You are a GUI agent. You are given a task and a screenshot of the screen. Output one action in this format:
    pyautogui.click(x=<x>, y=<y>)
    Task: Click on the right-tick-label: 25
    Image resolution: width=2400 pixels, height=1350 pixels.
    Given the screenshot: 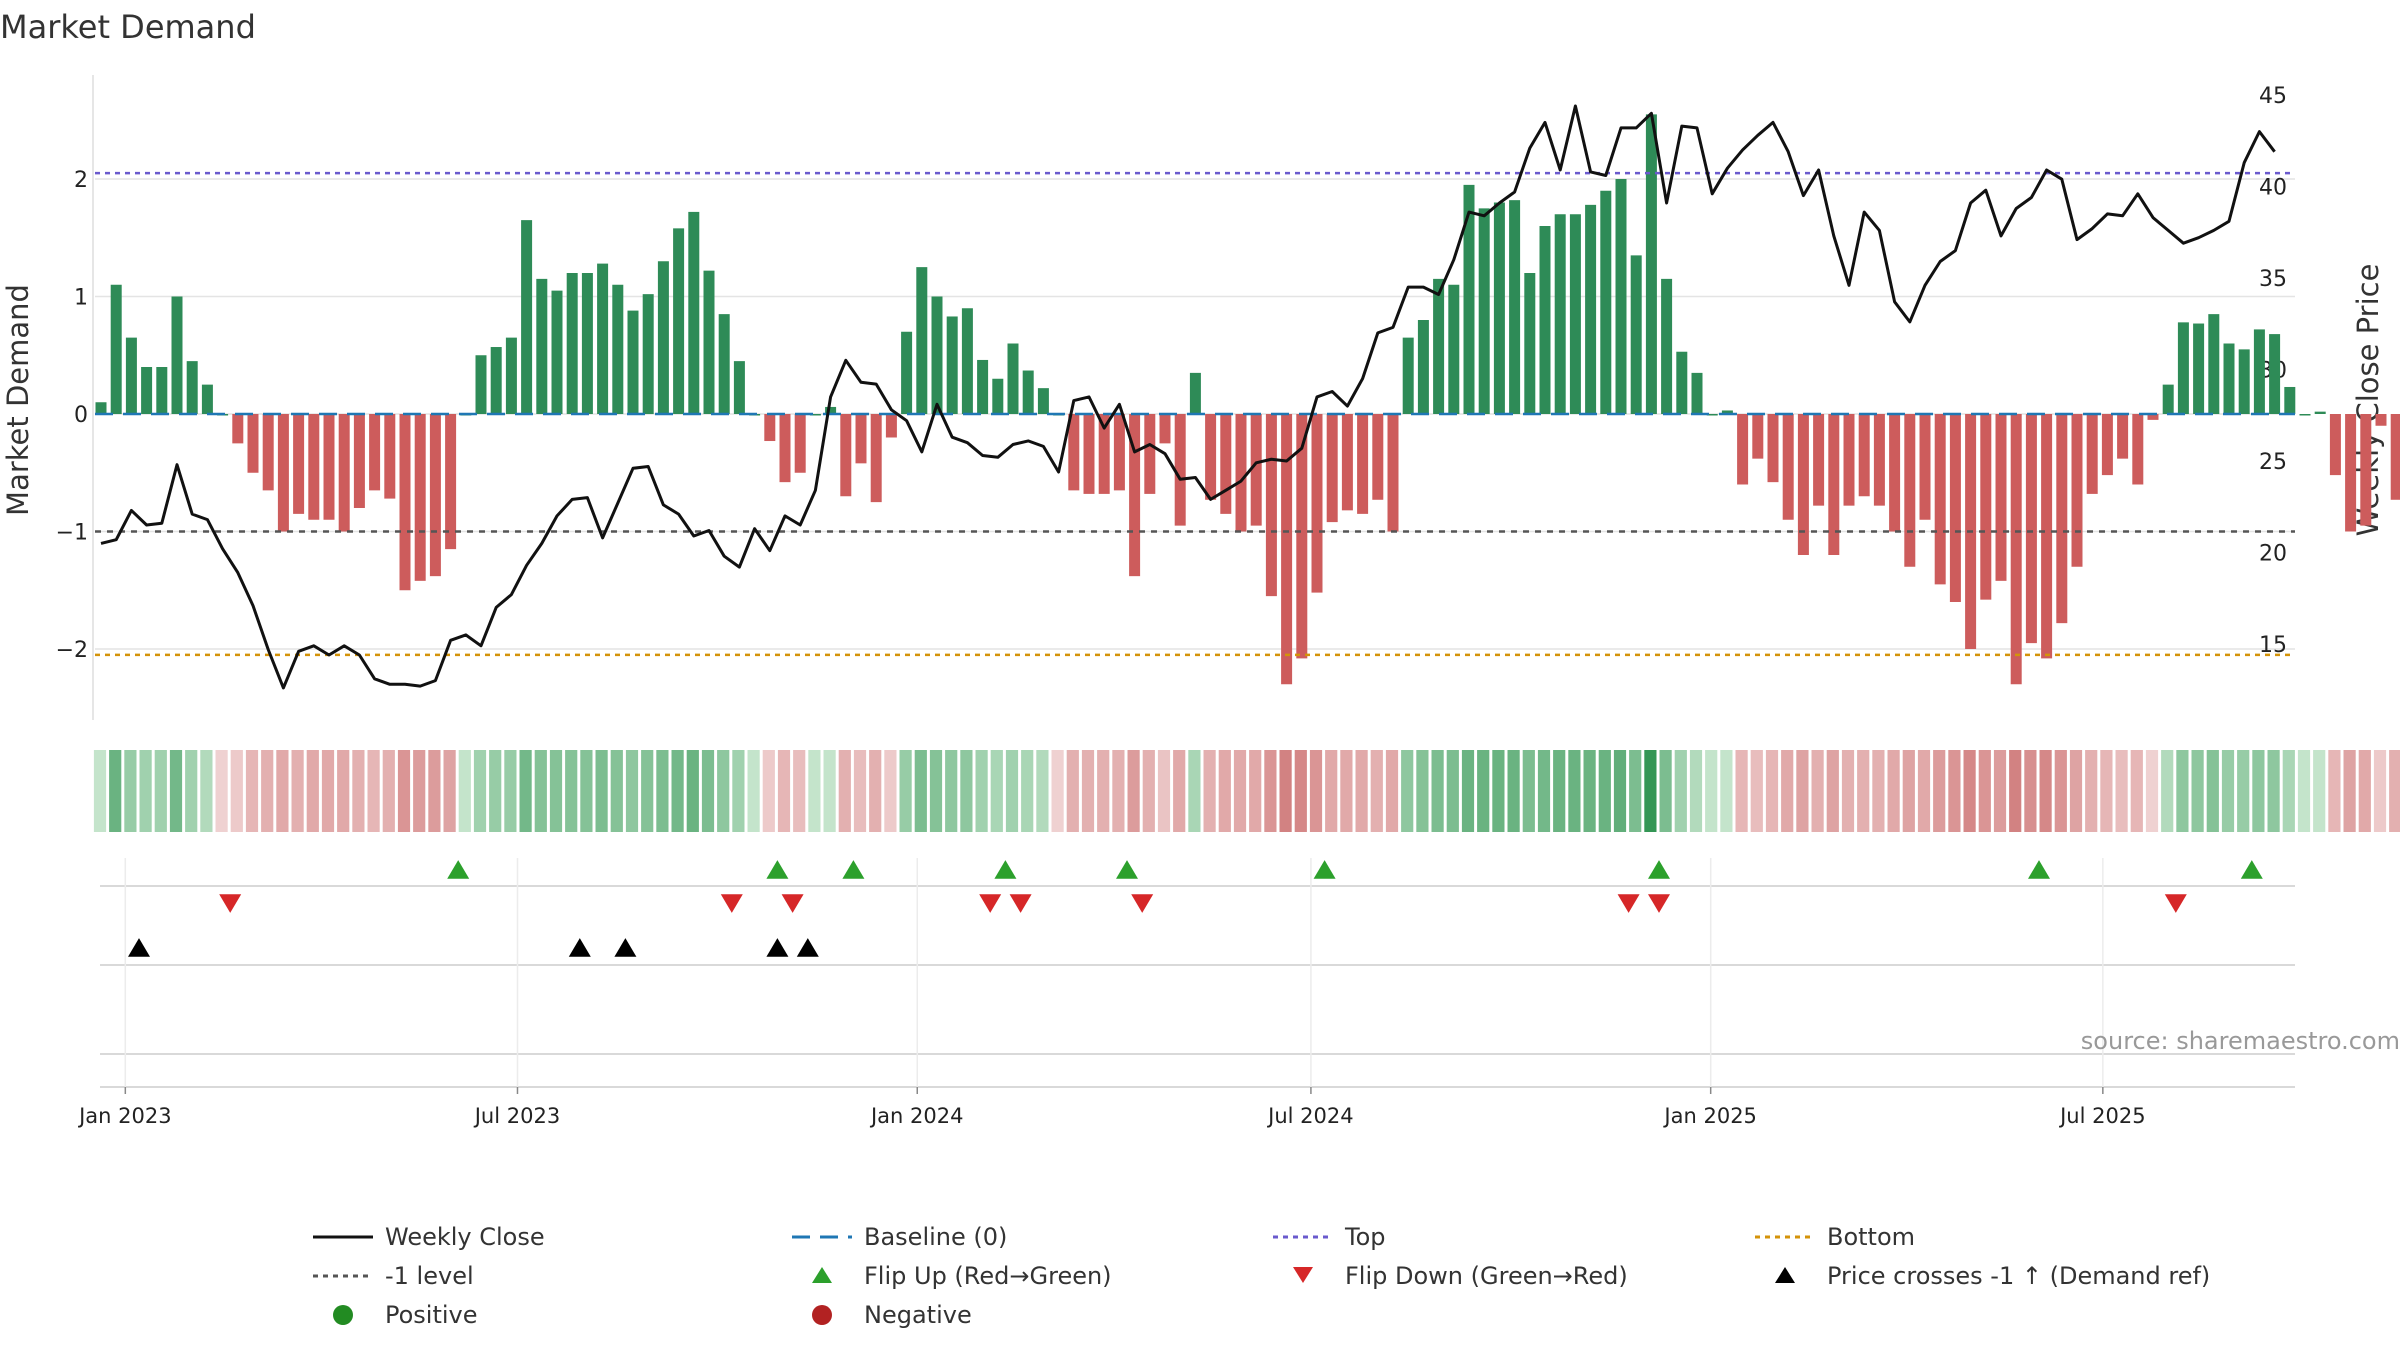 What is the action you would take?
    pyautogui.click(x=2273, y=462)
    